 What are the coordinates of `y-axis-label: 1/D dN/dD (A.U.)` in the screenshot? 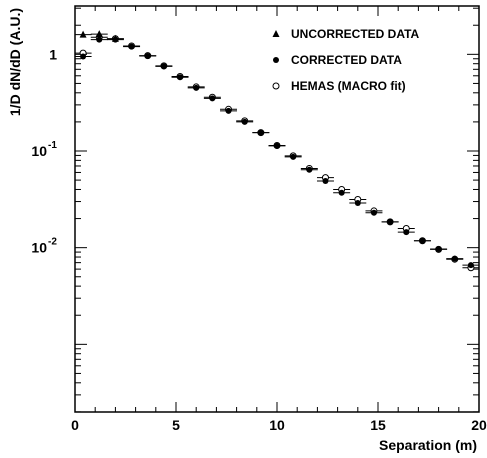 It's located at (15, 62).